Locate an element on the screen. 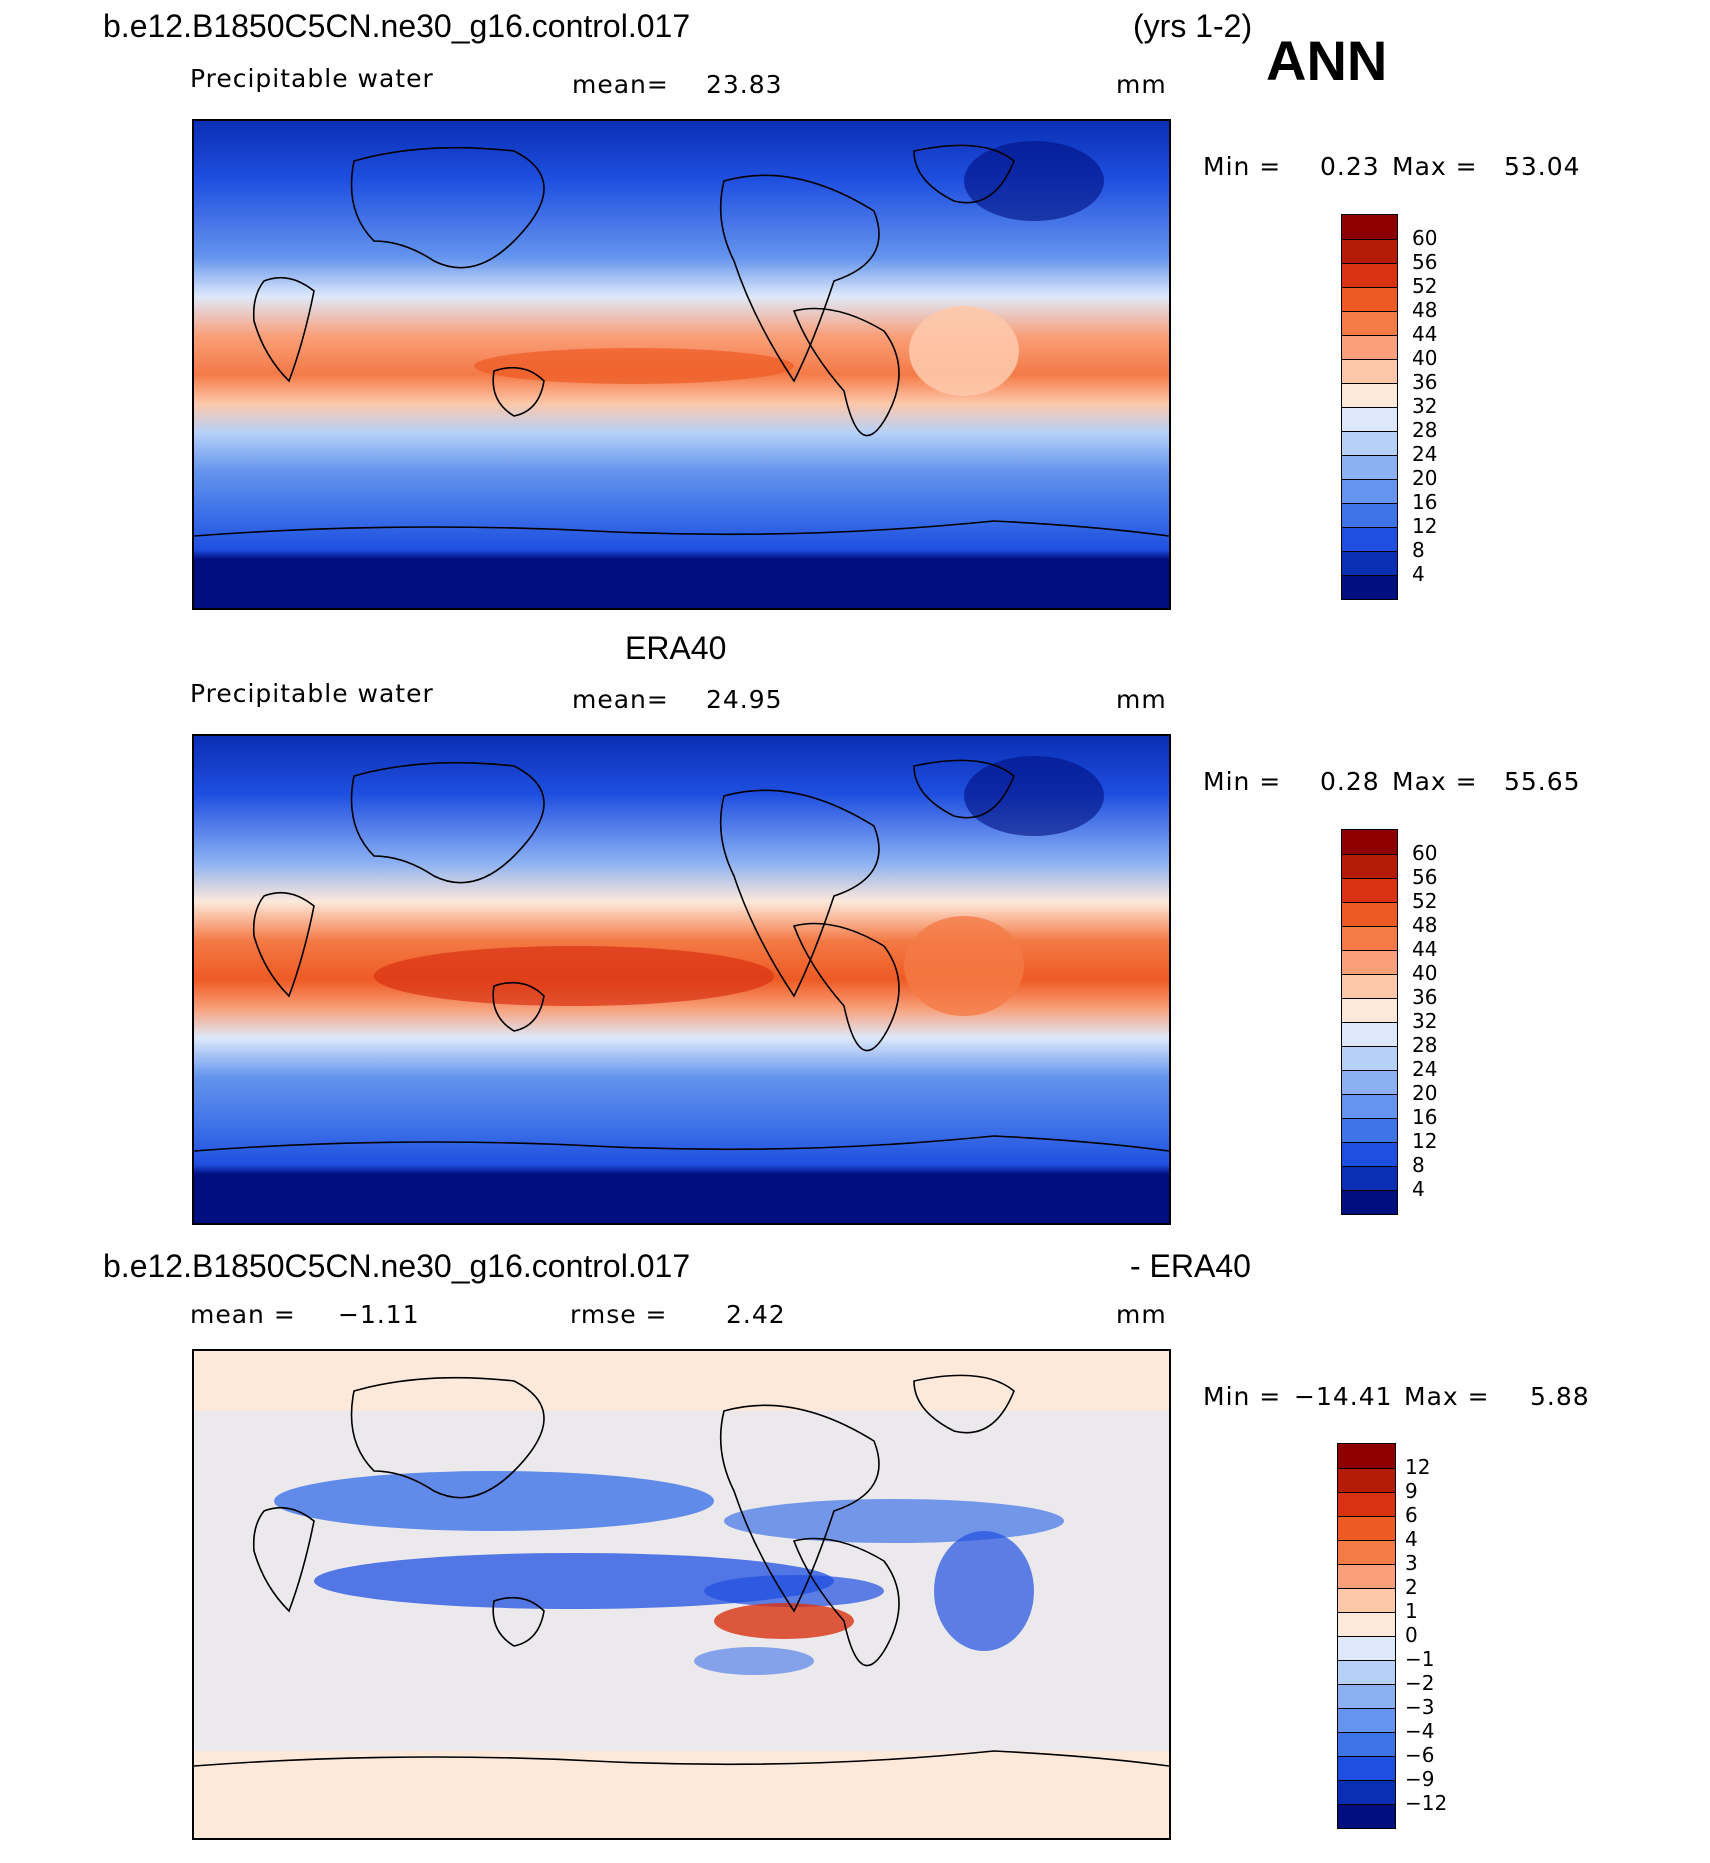 The image size is (1710, 1863). colorbar-tick-label: −4 is located at coordinates (1420, 1731).